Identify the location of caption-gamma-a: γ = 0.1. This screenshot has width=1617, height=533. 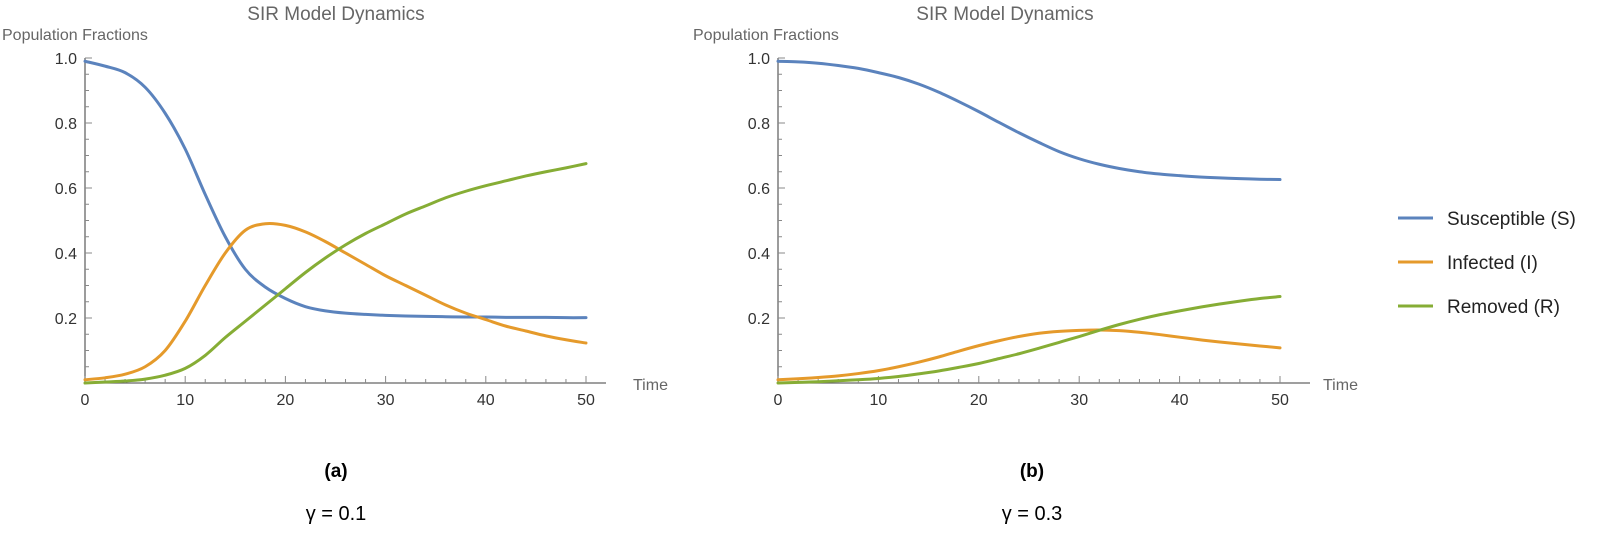
(336, 514).